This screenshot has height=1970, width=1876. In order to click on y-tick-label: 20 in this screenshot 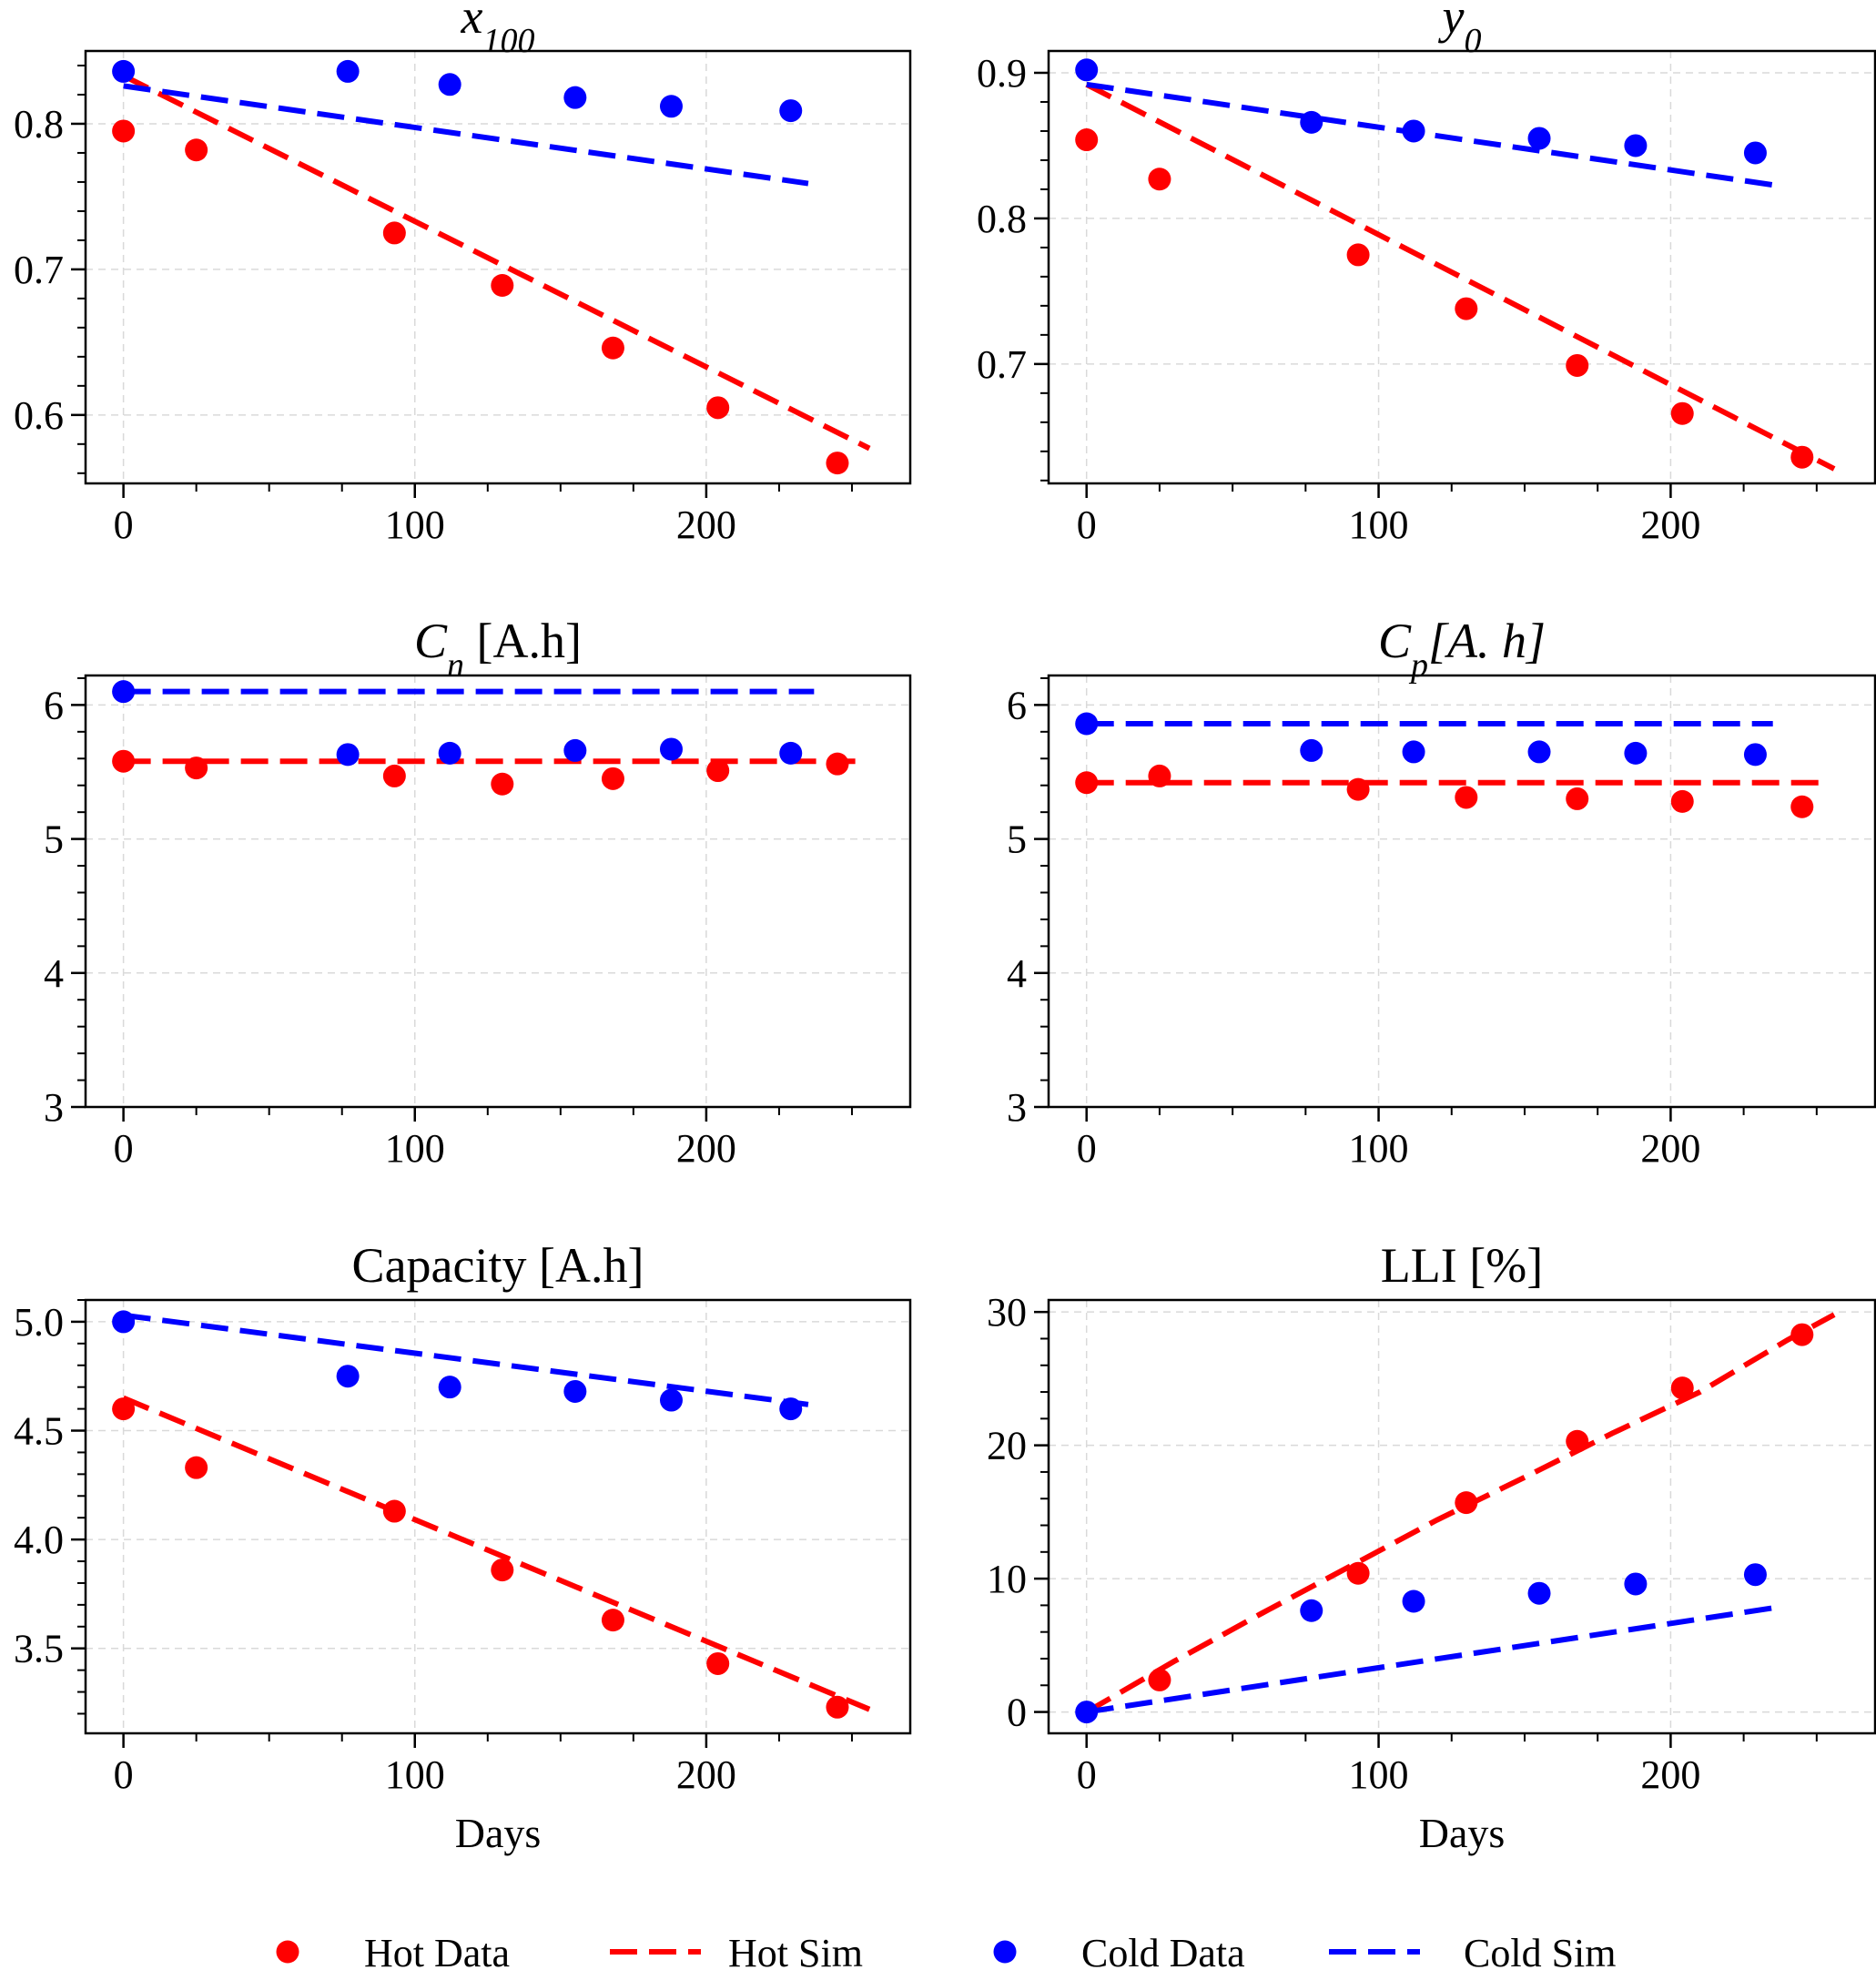, I will do `click(1007, 1446)`.